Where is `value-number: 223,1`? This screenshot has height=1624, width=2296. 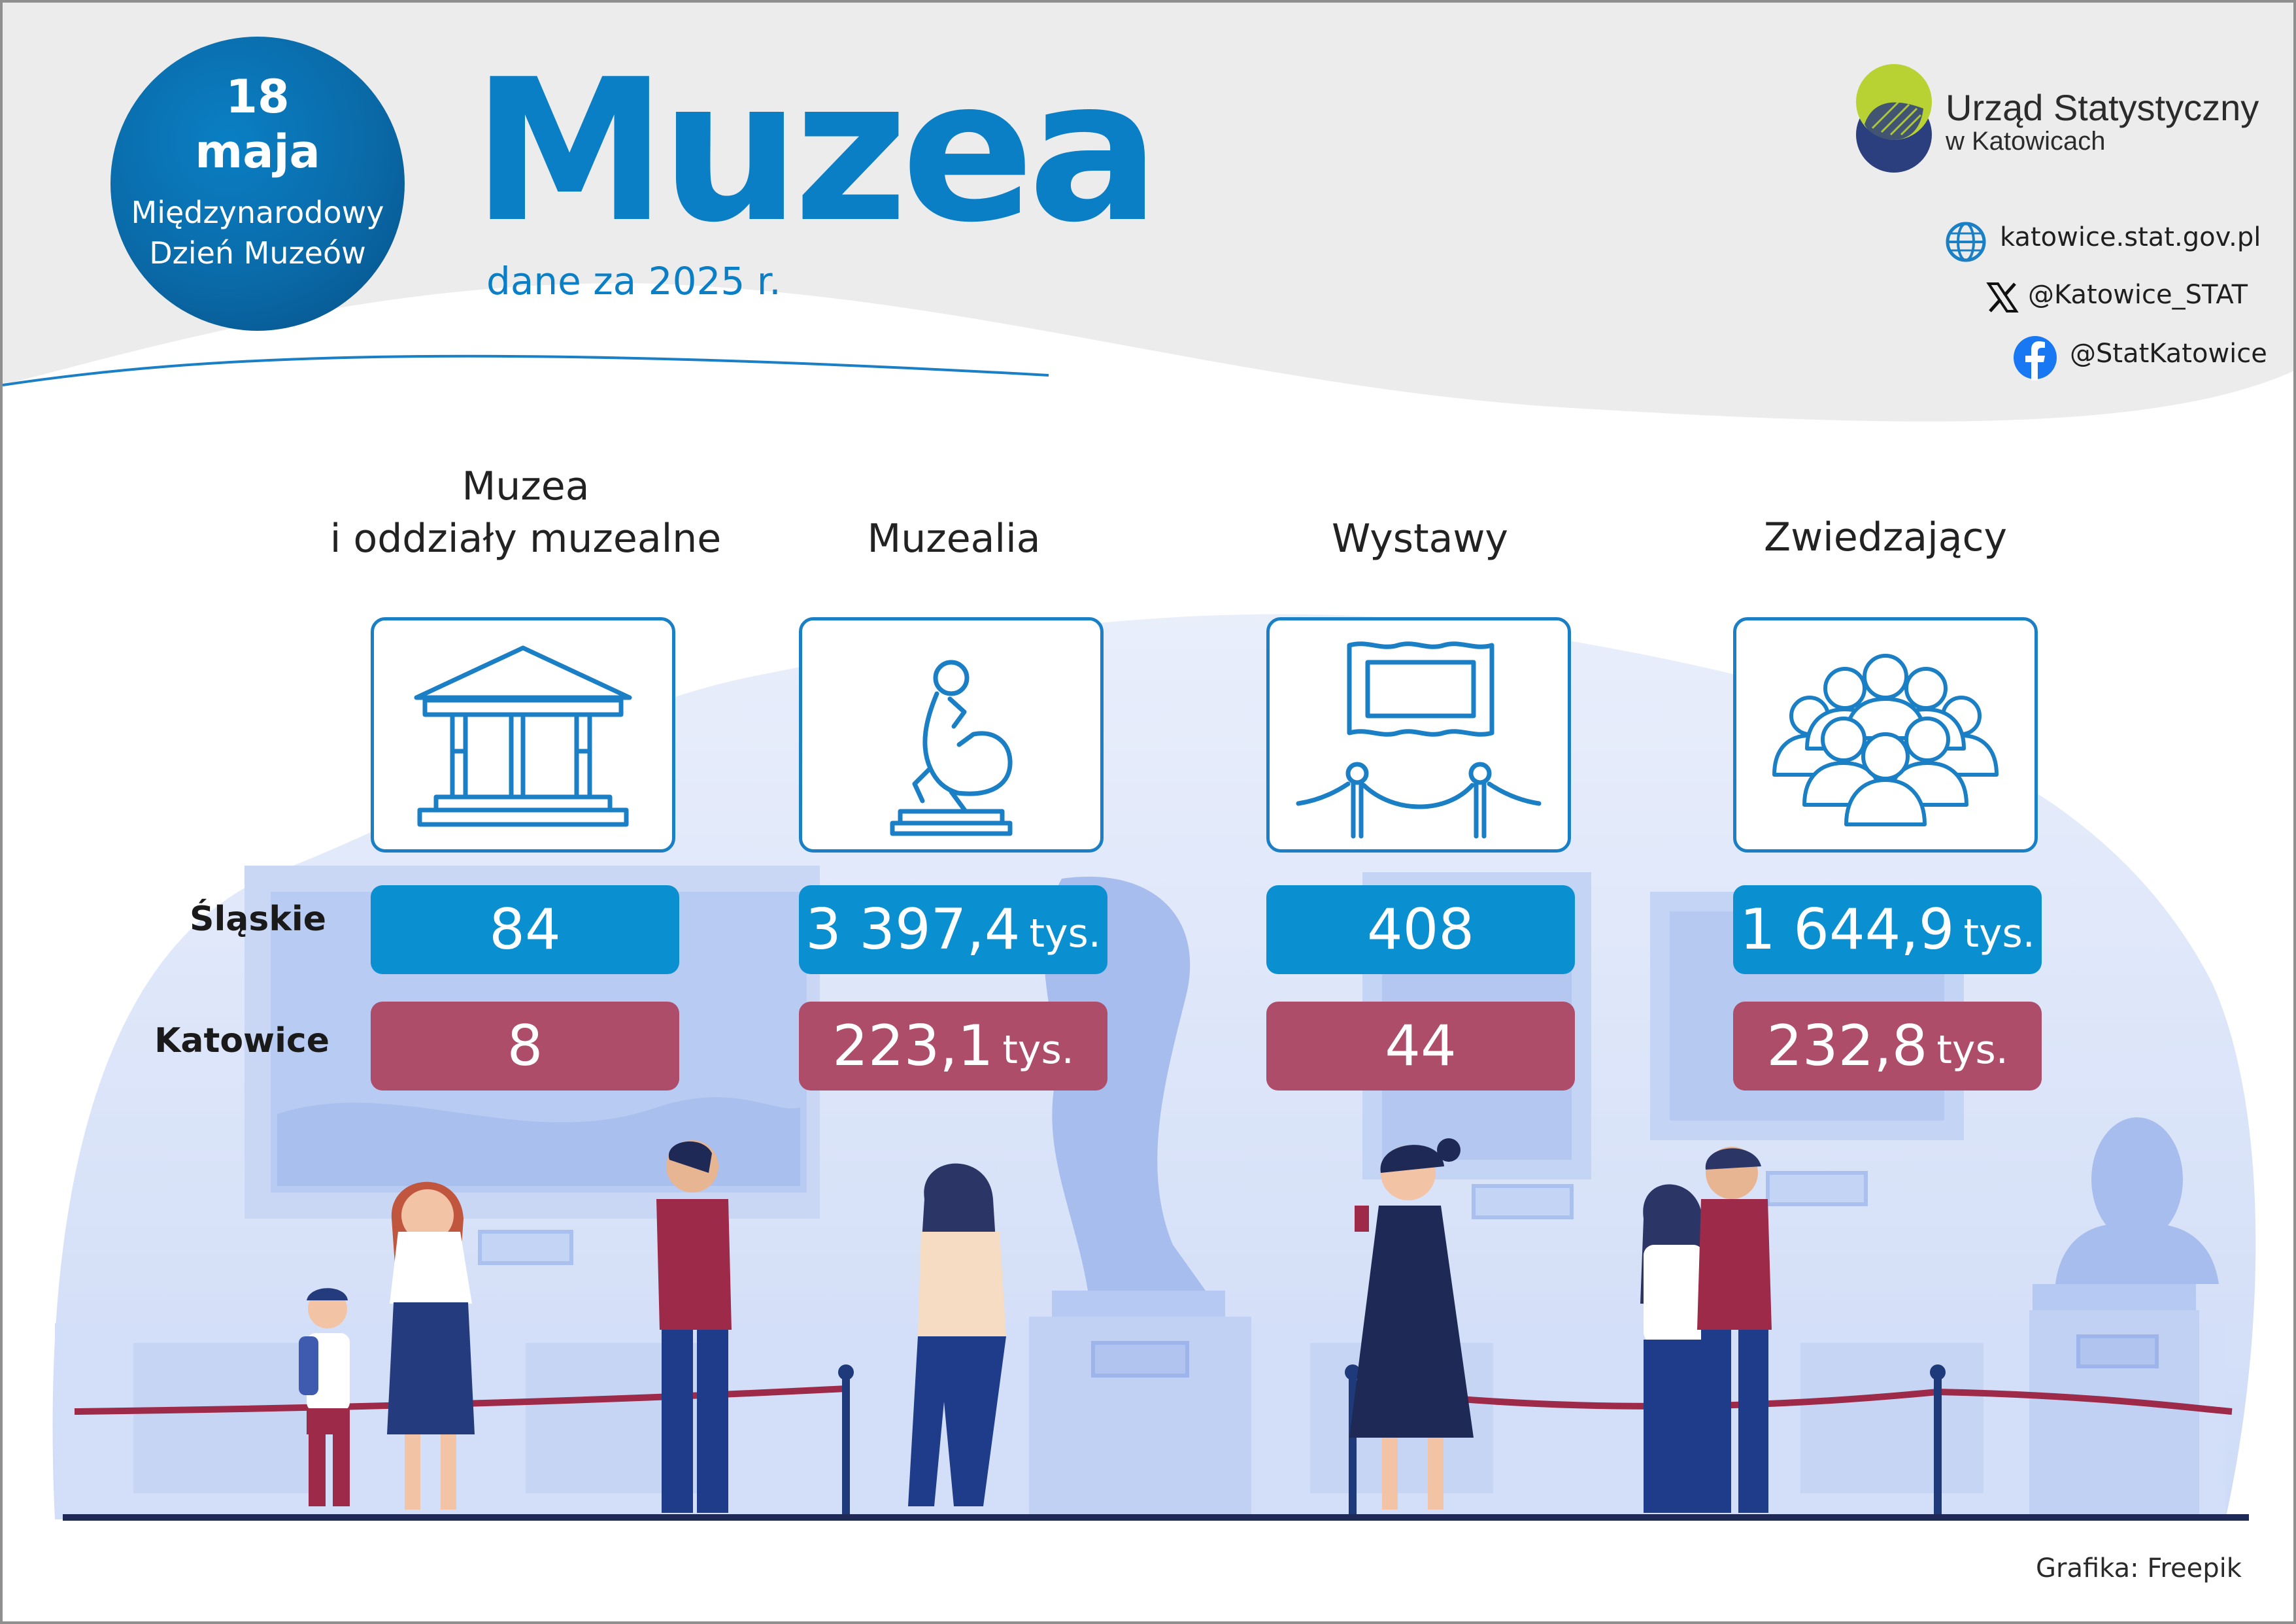 value-number: 223,1 is located at coordinates (913, 1046).